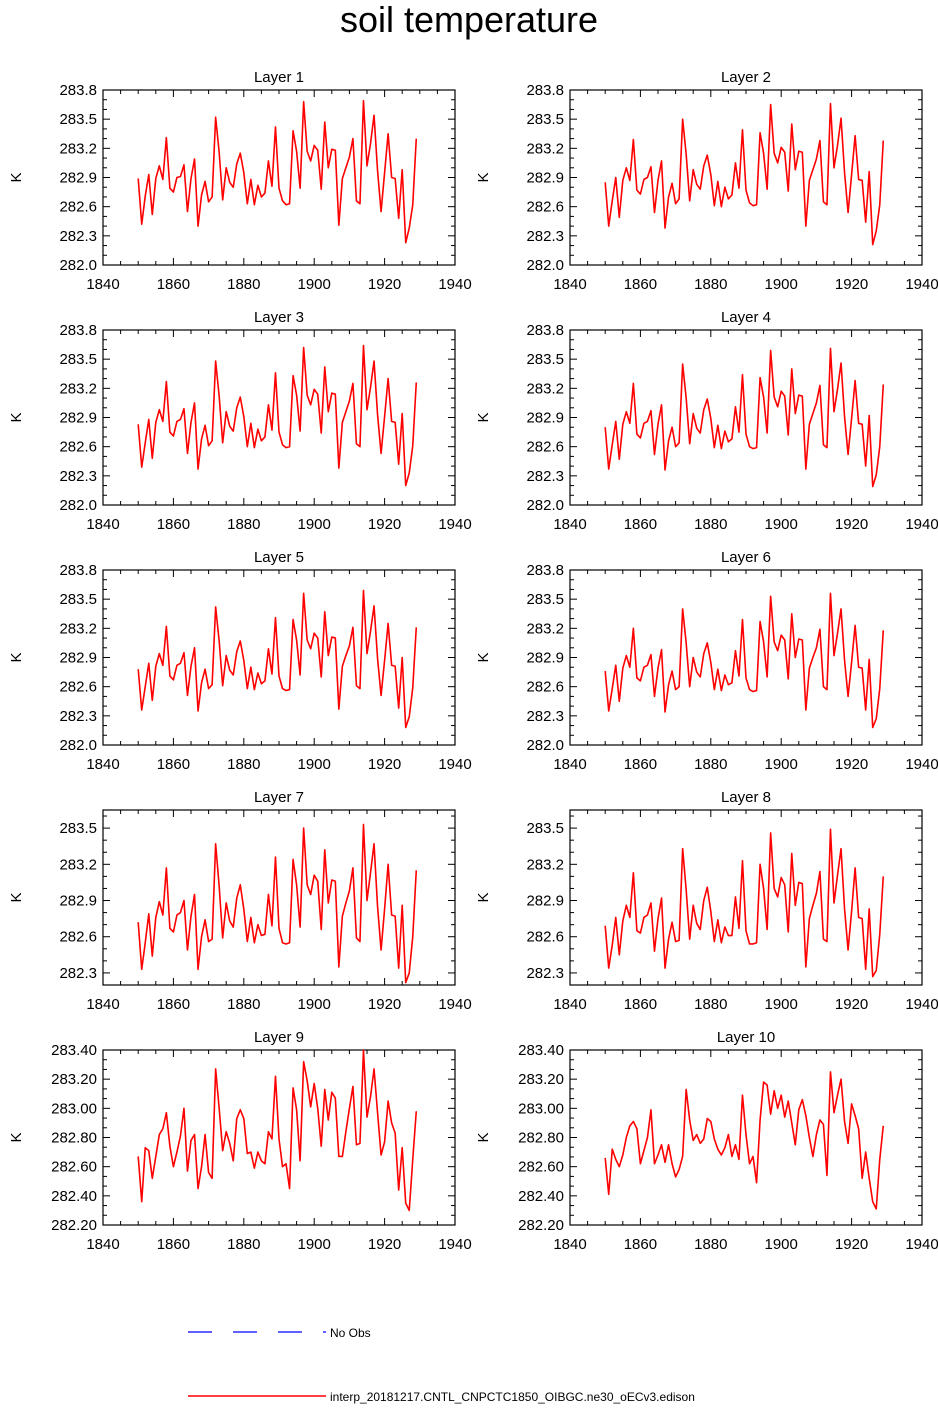 The width and height of the screenshot is (938, 1408). I want to click on panel-title: Layer 8, so click(746, 797).